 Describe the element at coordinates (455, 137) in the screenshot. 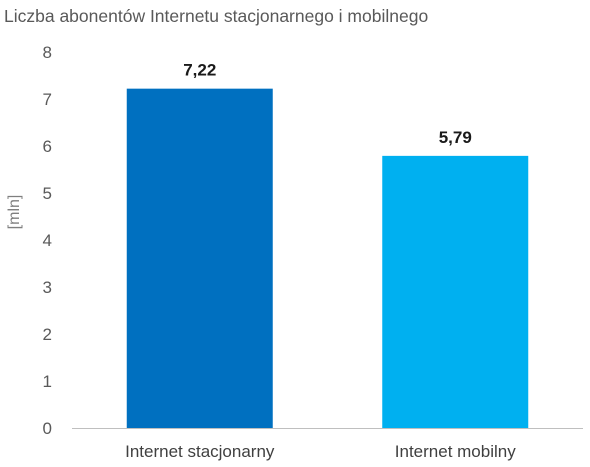

I see `data-label: 5,79` at that location.